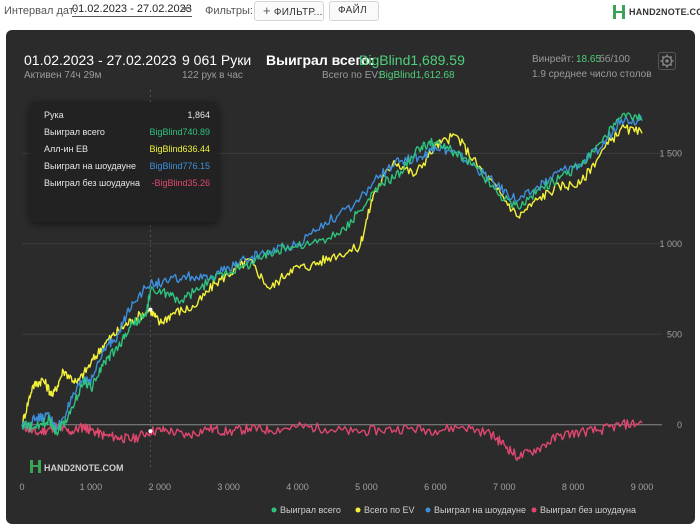  What do you see at coordinates (92, 183) in the screenshot?
I see `tooltip-label: Выиграл без шоудауна` at bounding box center [92, 183].